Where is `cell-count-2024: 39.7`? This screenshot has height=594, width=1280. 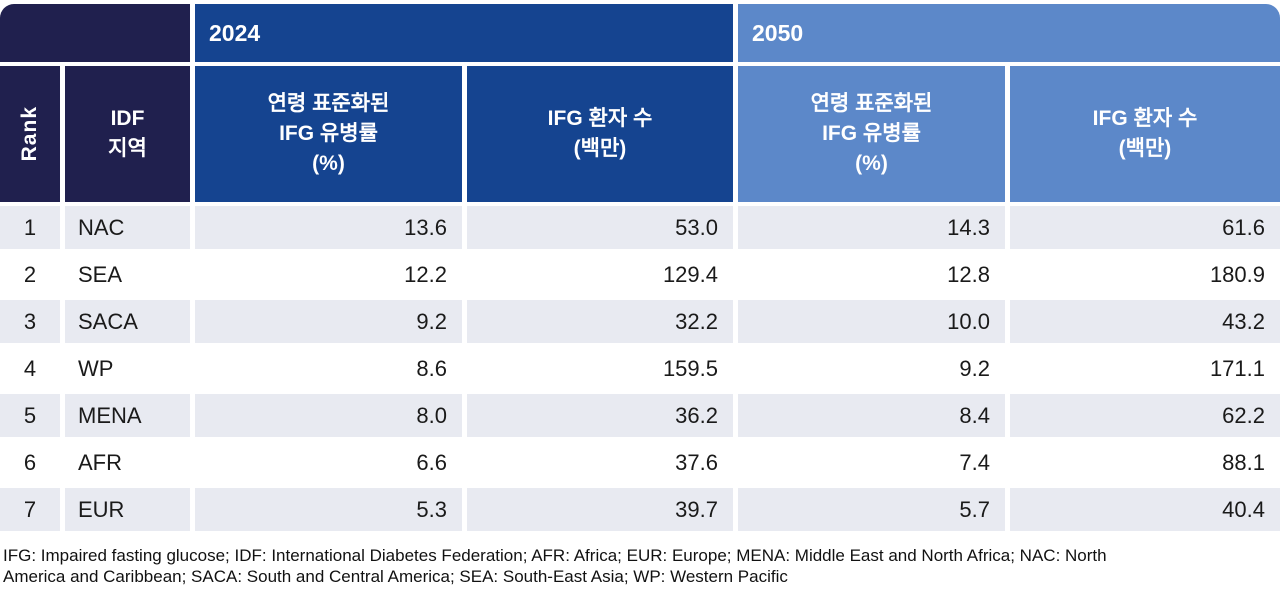 cell-count-2024: 39.7 is located at coordinates (600, 509).